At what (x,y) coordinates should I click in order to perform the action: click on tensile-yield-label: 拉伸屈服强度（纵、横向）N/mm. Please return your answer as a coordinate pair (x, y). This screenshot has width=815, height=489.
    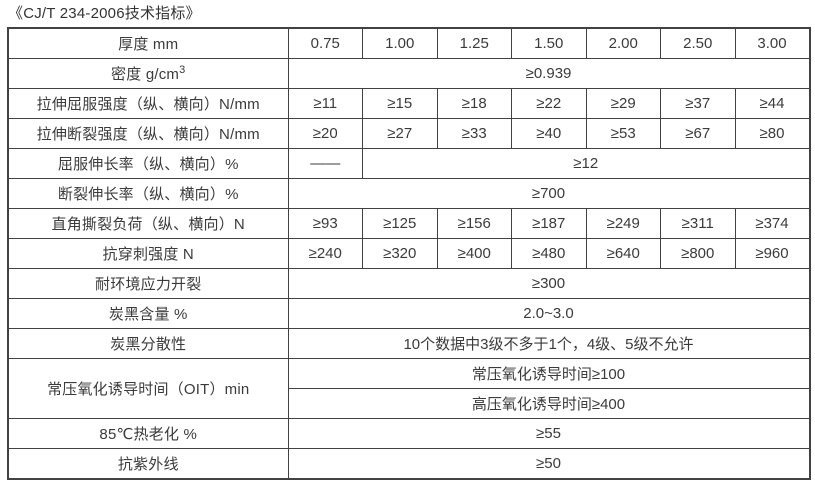
    Looking at the image, I should click on (148, 103).